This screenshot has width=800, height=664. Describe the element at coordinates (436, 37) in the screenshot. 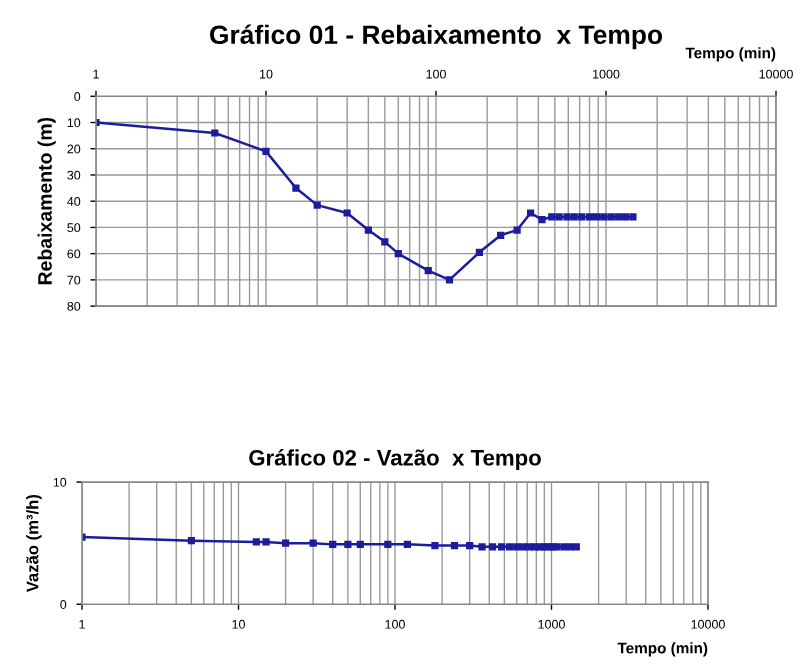

I see `chart-title: Gráfico 01 - Rebaixamento x Tempo` at that location.